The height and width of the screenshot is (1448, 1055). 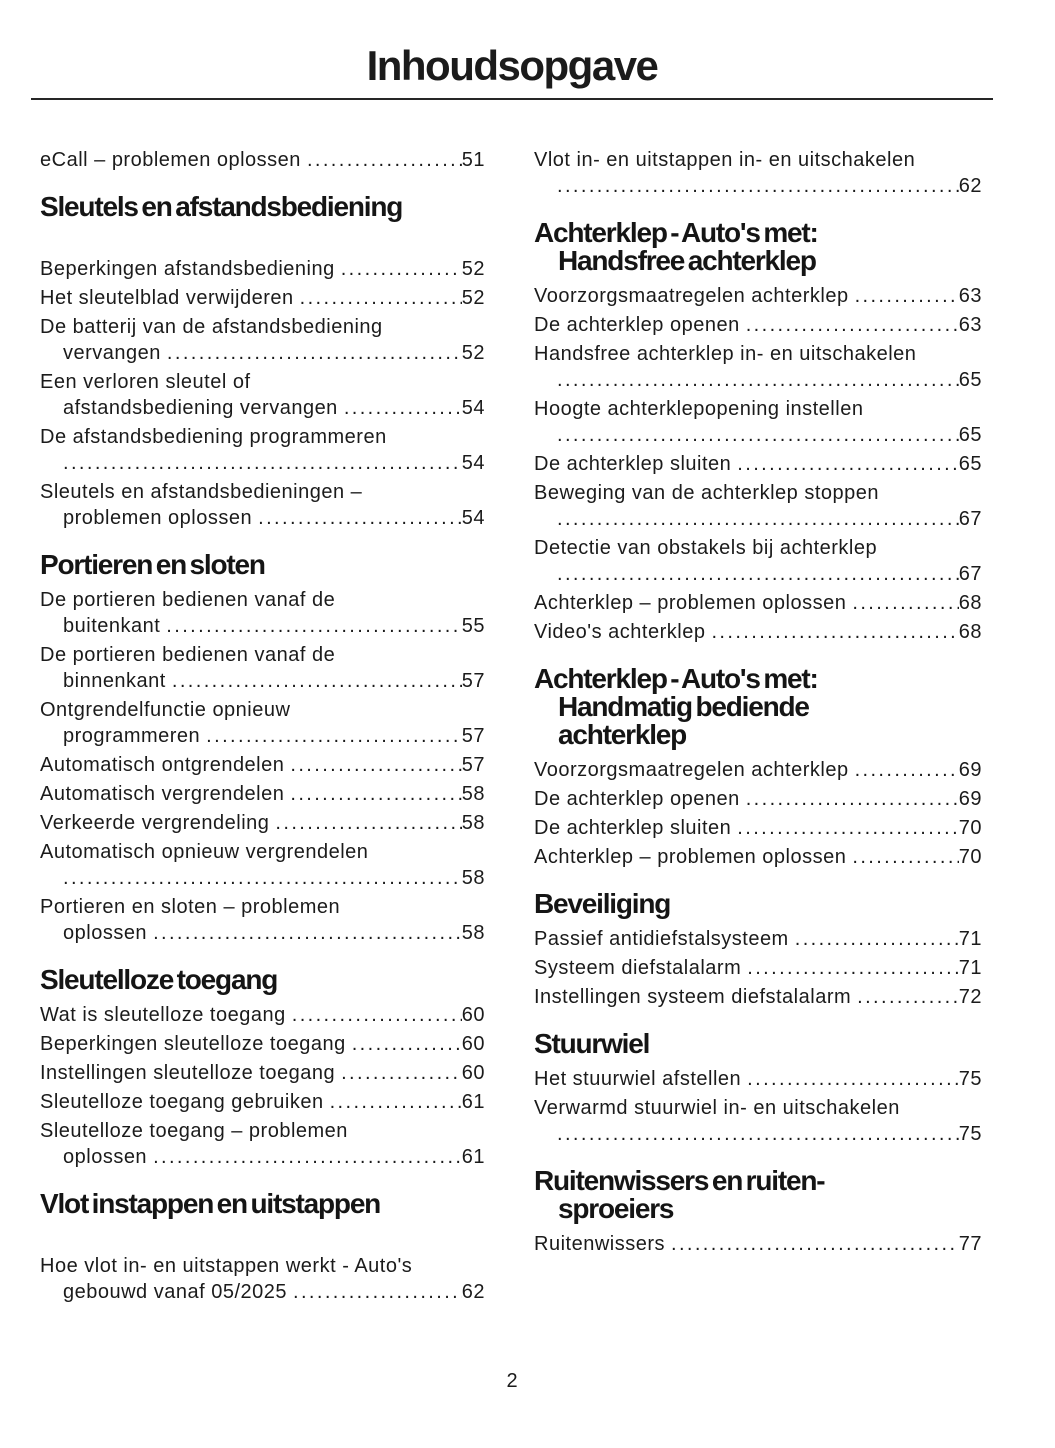 What do you see at coordinates (758, 1195) in the screenshot?
I see `section-heading: Ruitenwissers en ruiten-sproeiers` at bounding box center [758, 1195].